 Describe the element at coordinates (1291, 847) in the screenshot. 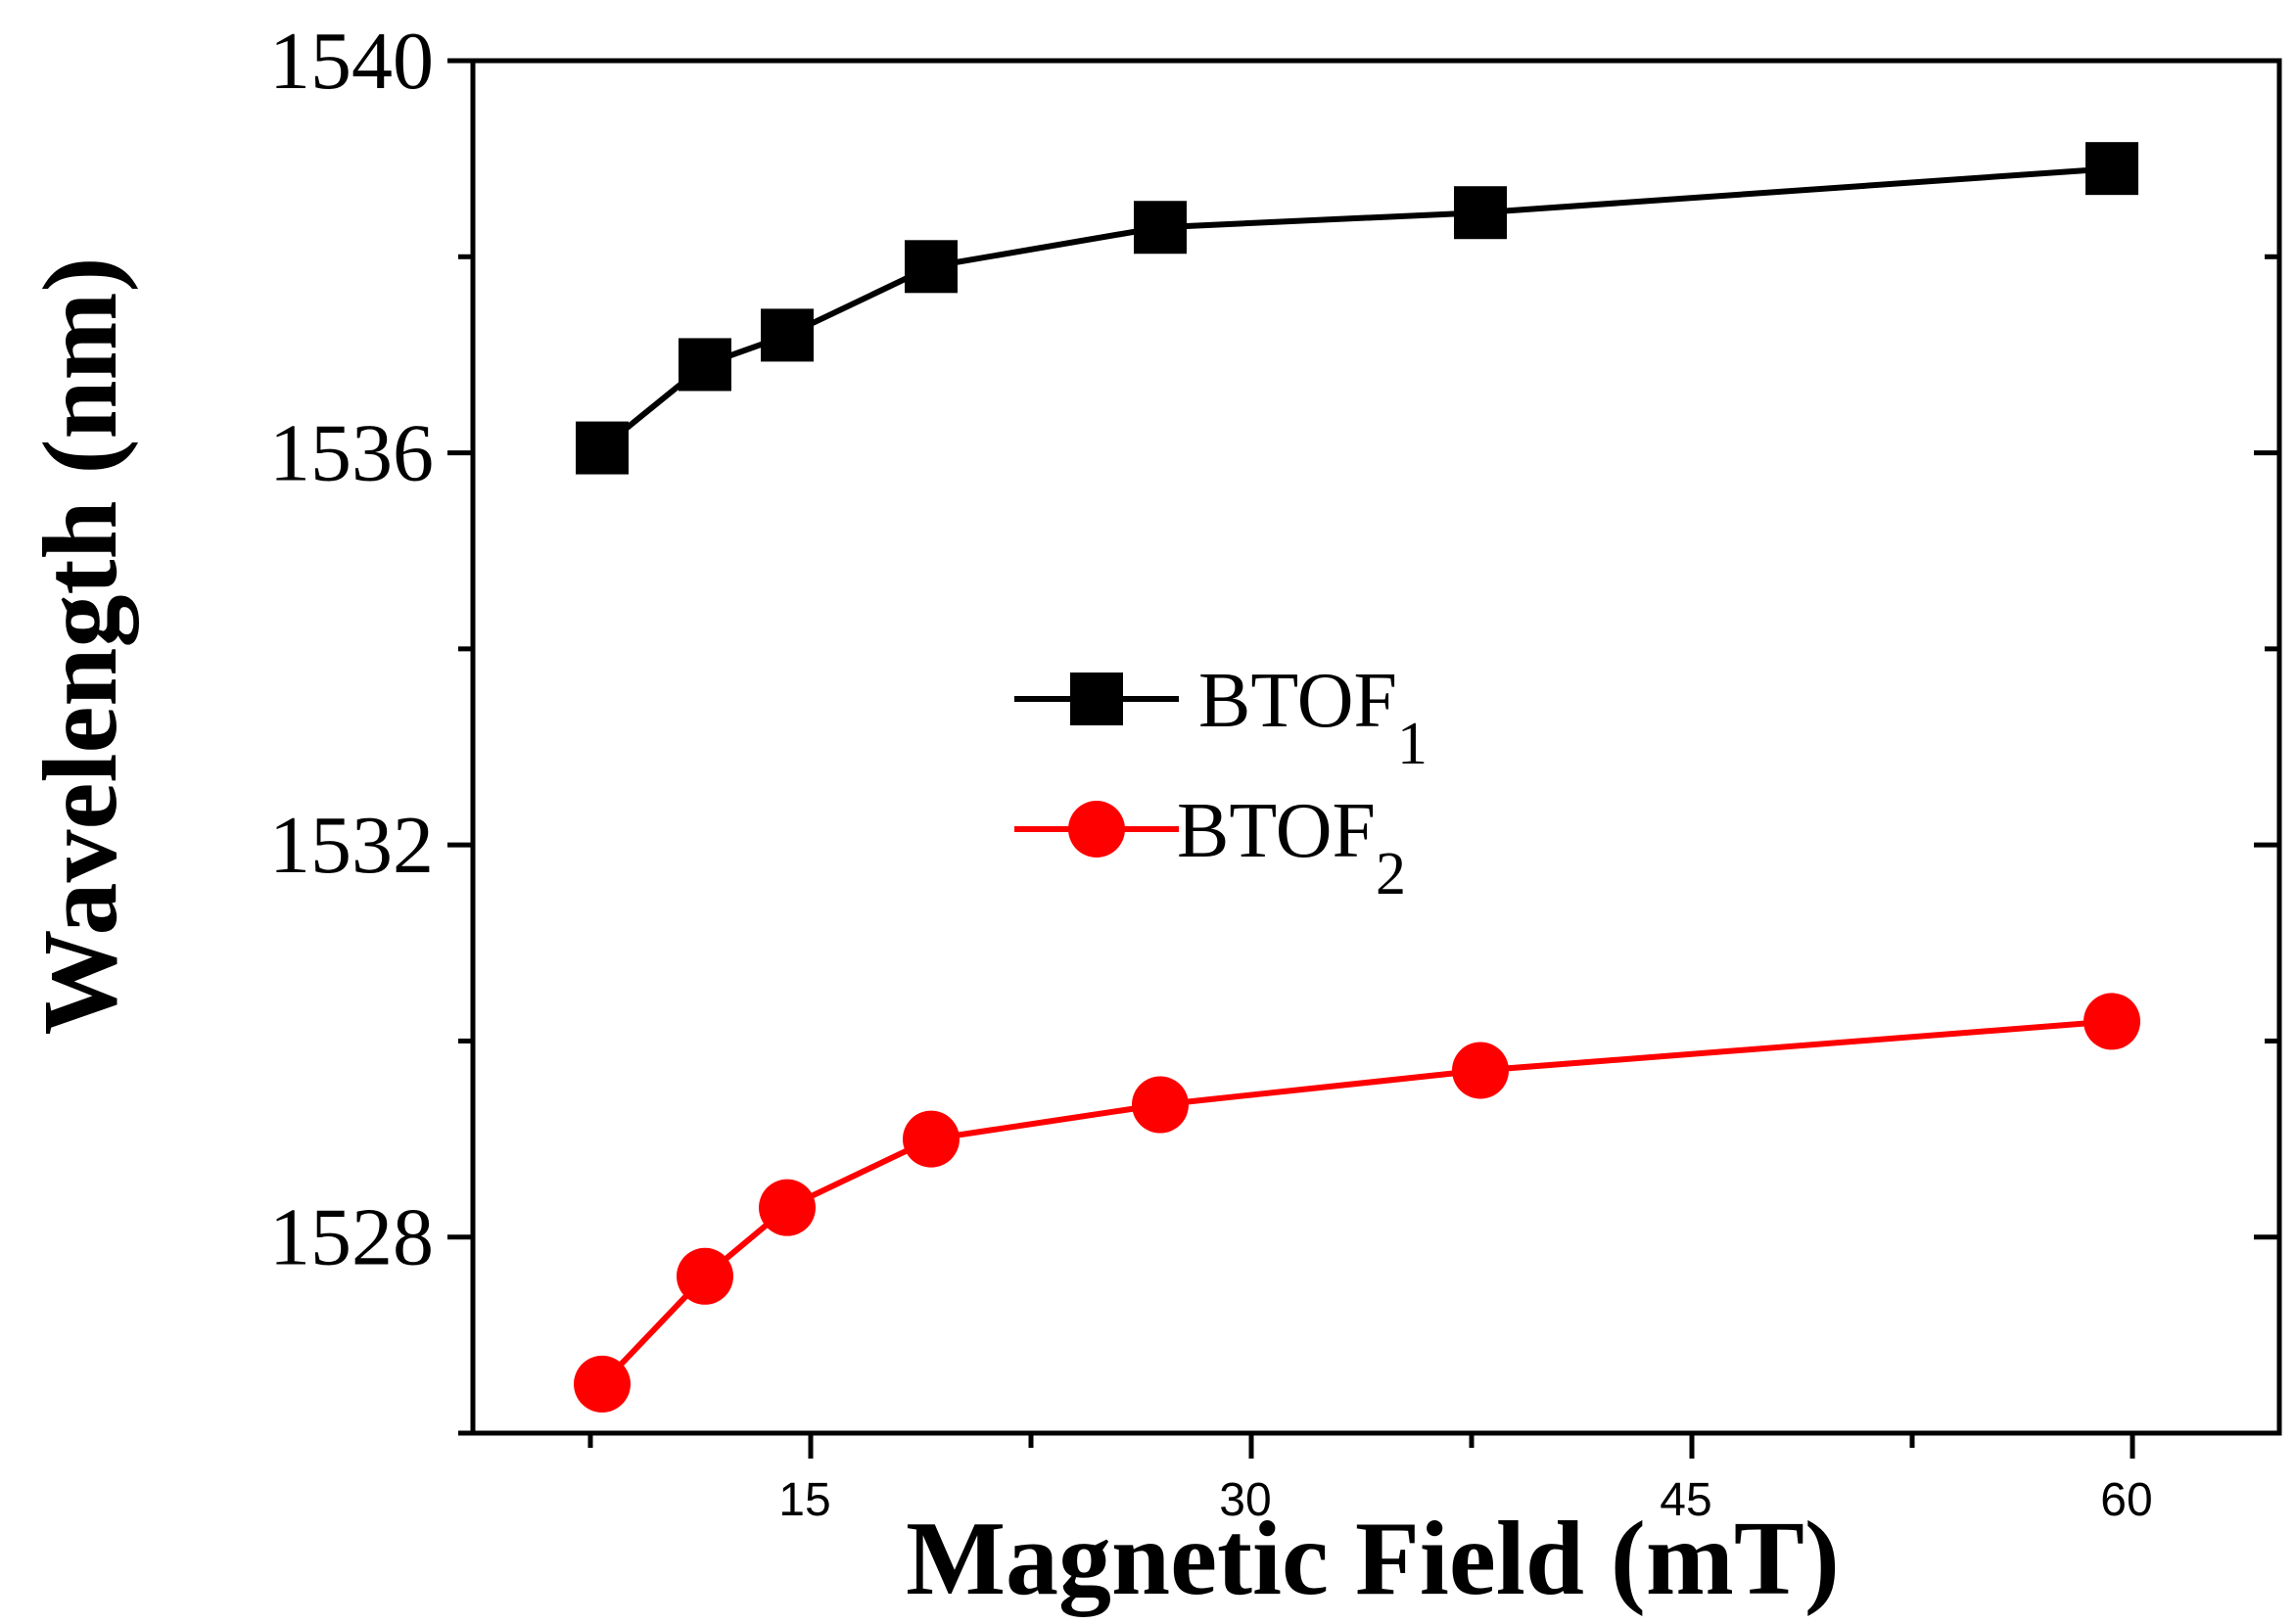

I see `legend-label-2: BTOF2` at that location.